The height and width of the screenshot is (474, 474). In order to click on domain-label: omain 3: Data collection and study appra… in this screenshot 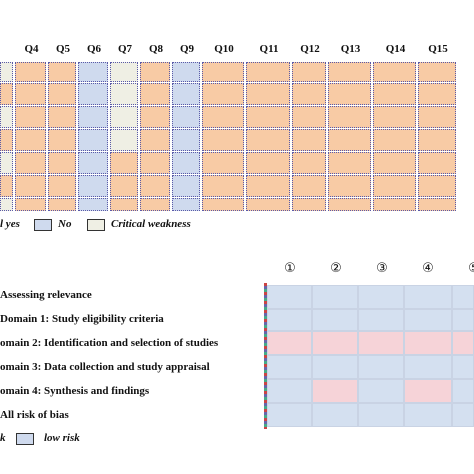, I will do `click(105, 367)`.